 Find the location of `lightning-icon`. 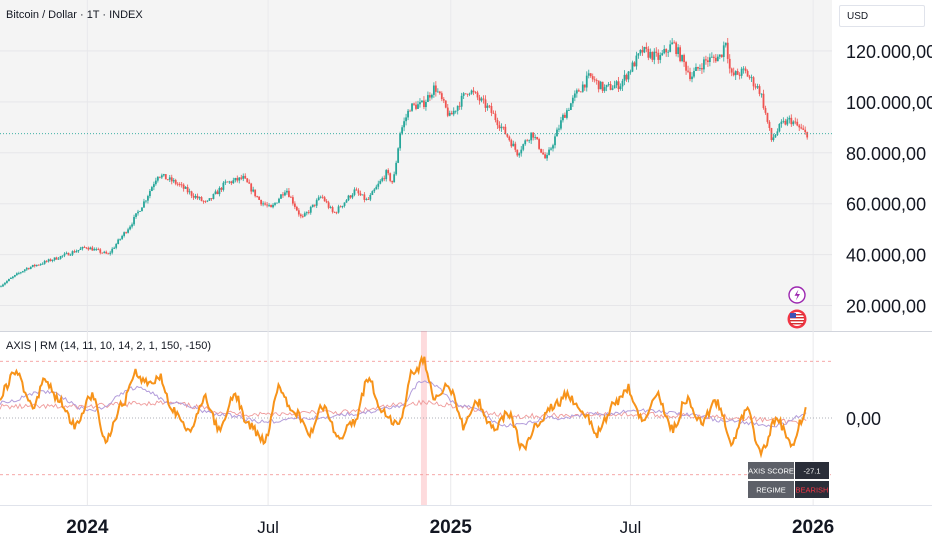

lightning-icon is located at coordinates (797, 295).